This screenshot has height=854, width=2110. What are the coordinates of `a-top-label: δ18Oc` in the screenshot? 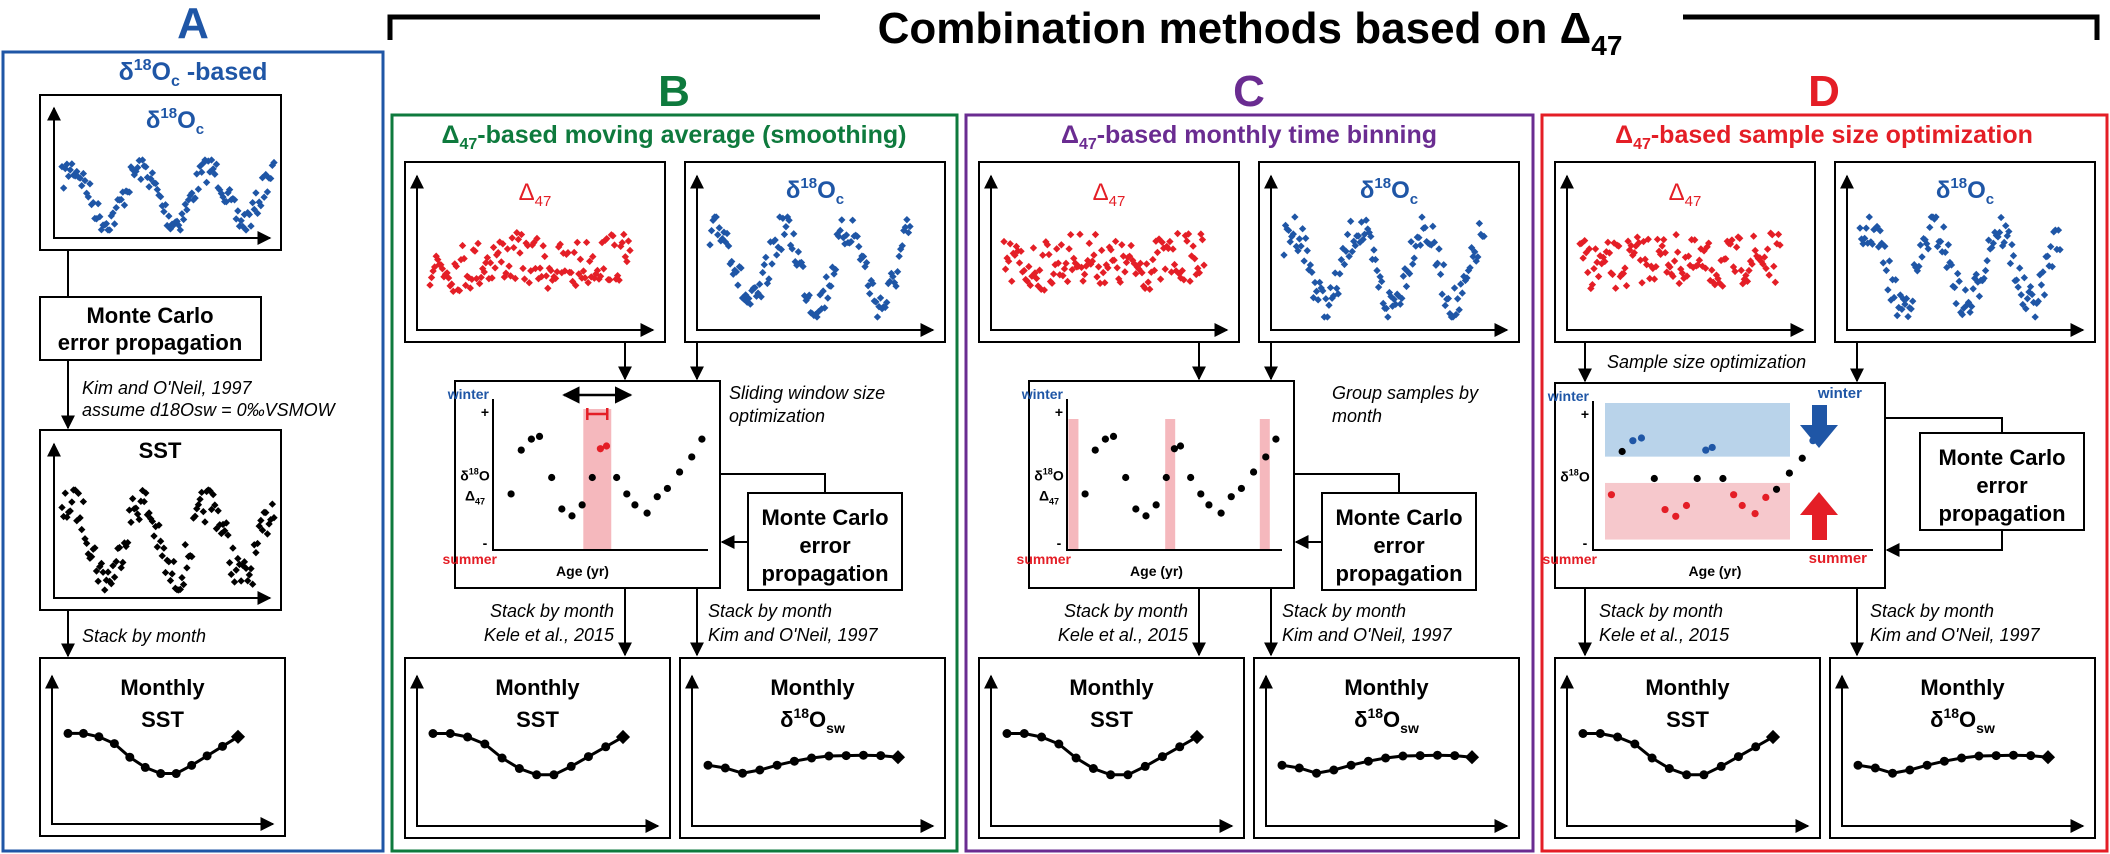 It's located at (175, 121).